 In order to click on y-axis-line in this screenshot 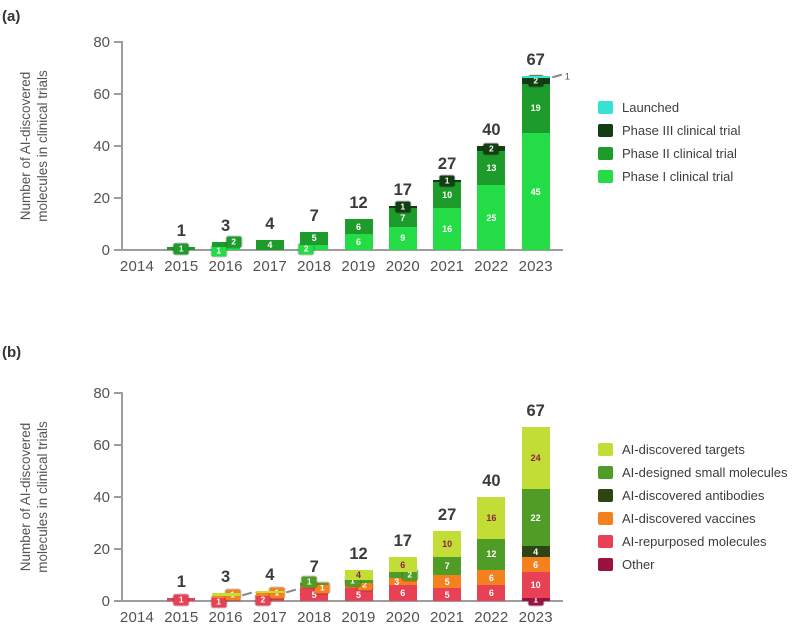, I will do `click(122, 497)`.